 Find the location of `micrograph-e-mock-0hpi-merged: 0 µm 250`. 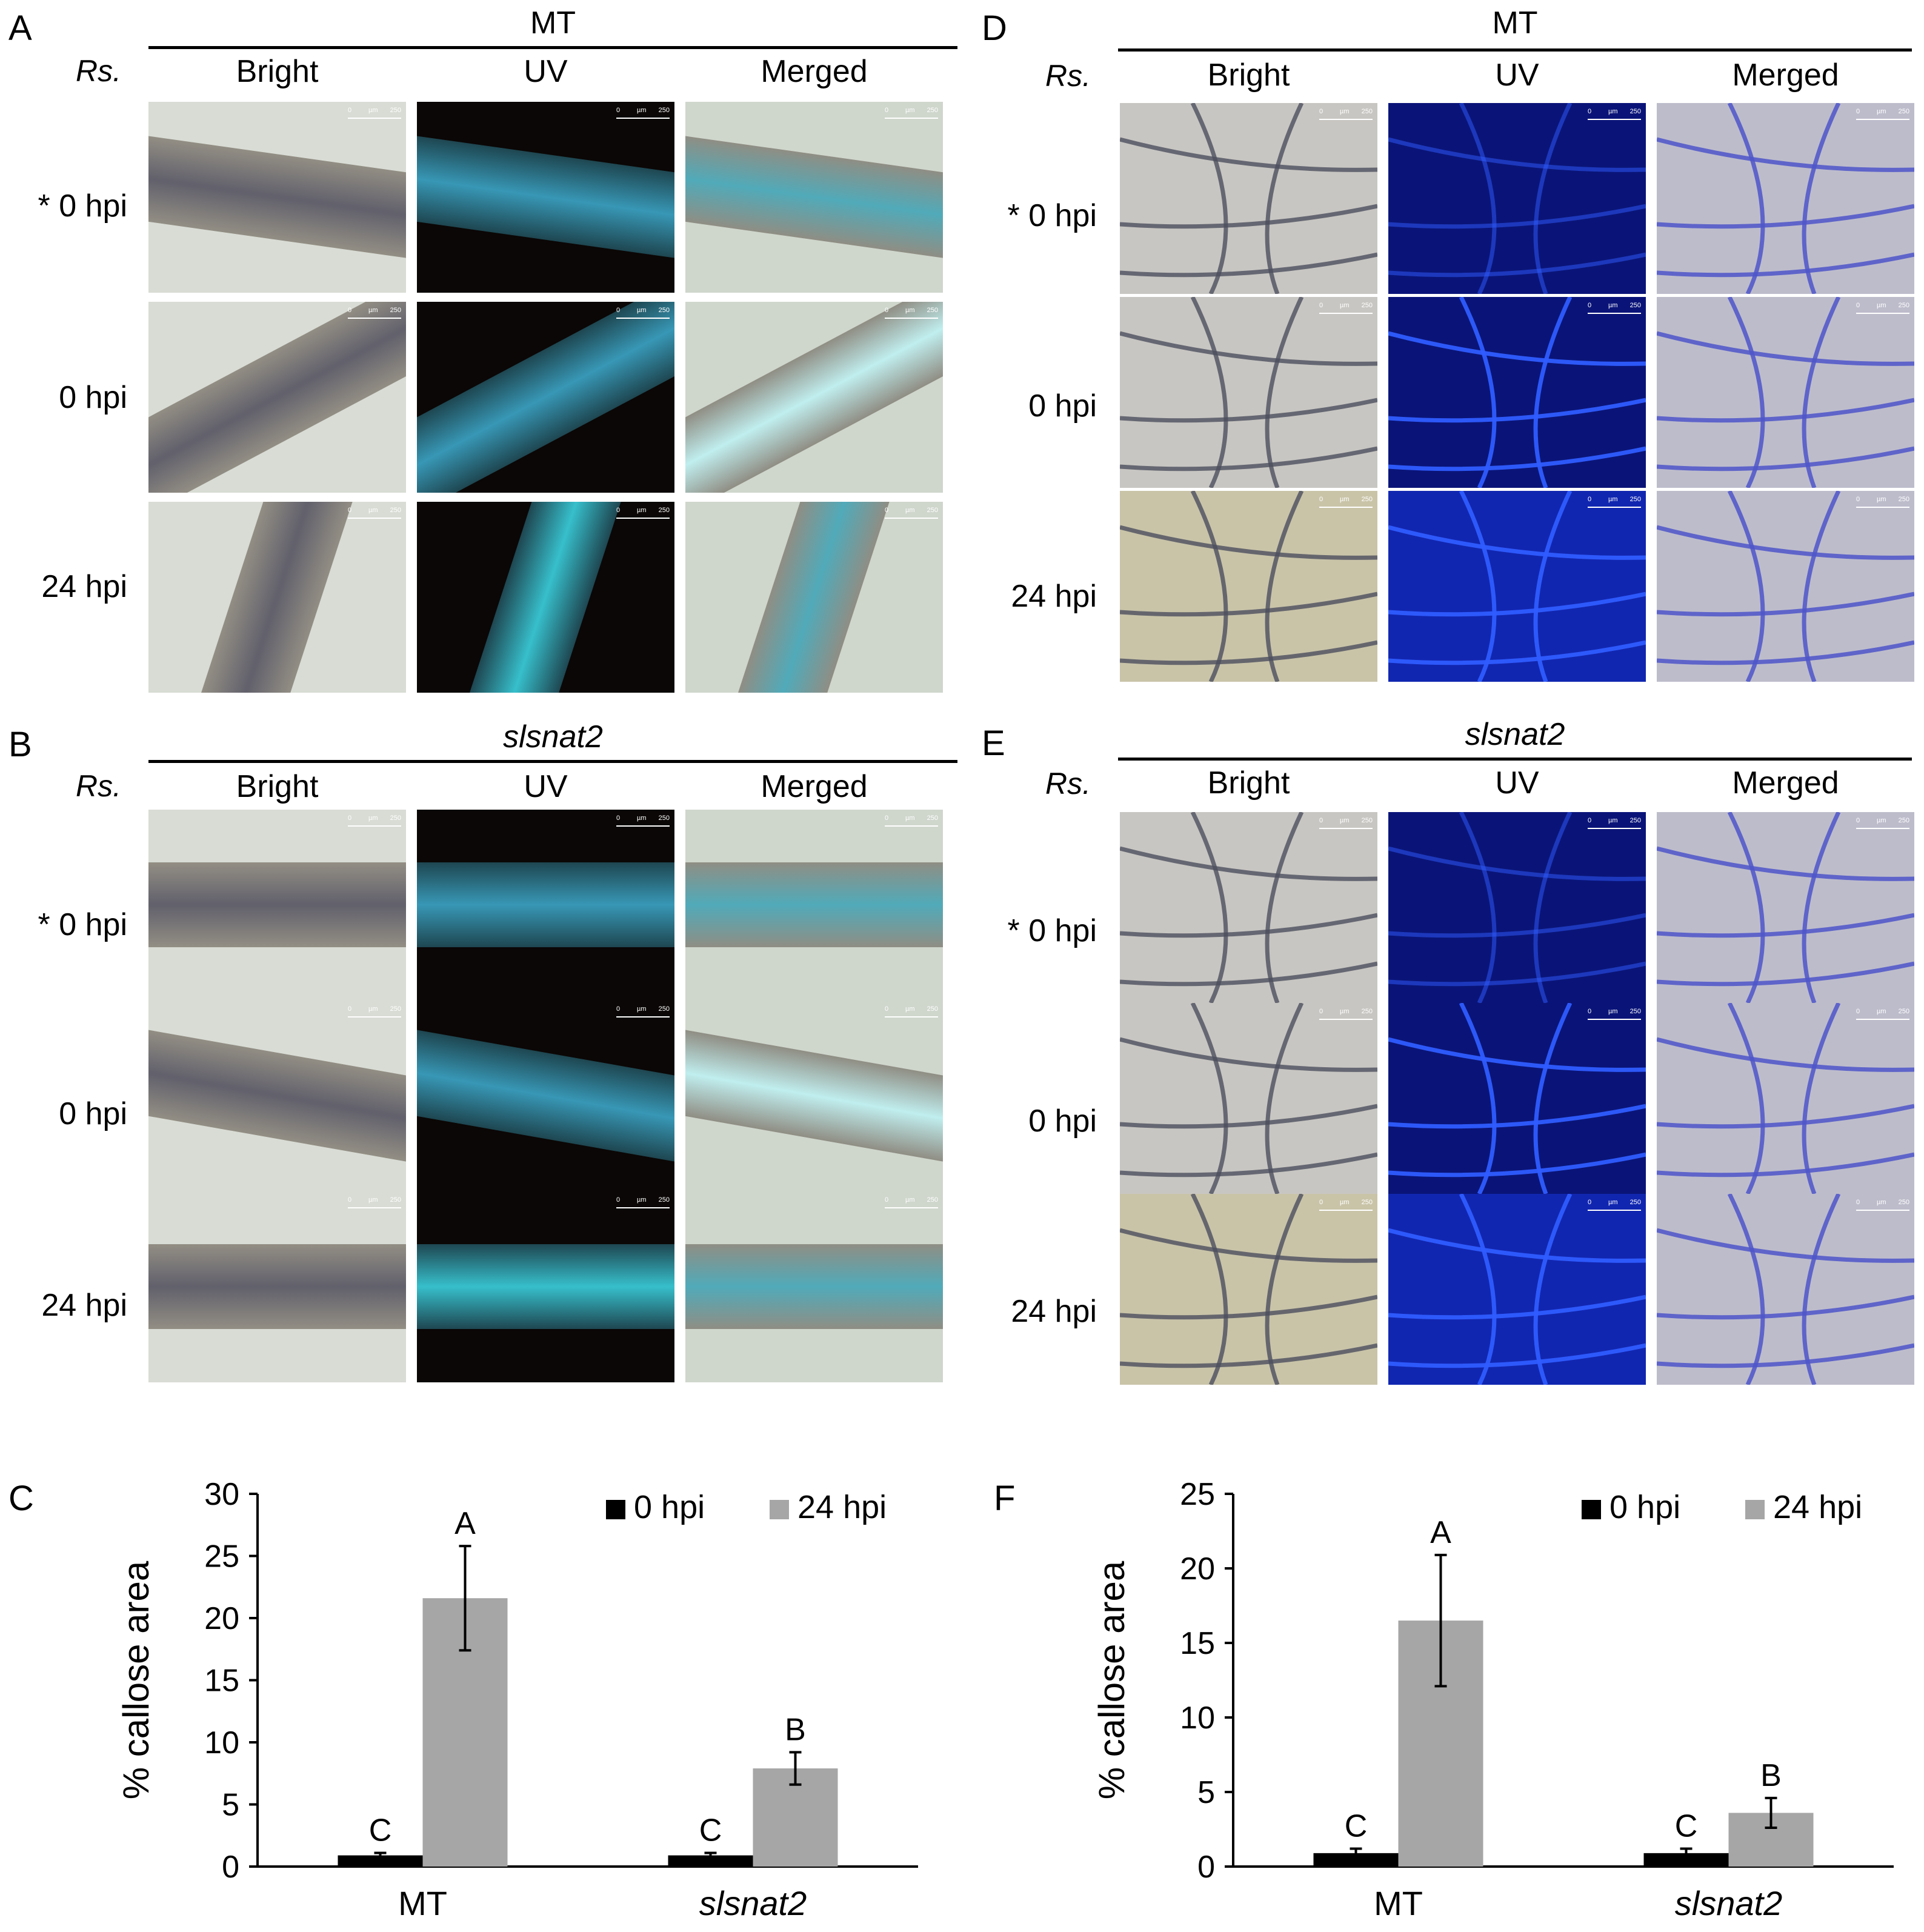

micrograph-e-mock-0hpi-merged: 0 µm 250 is located at coordinates (1785, 908).